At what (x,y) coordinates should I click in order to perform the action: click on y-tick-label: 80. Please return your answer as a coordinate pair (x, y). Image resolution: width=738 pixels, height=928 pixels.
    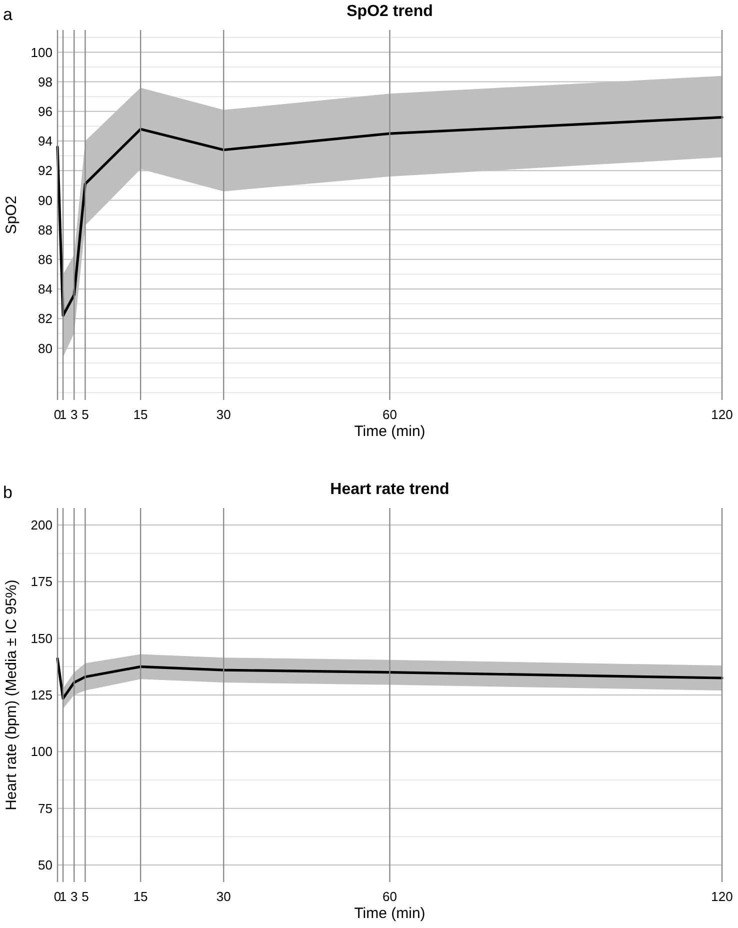
    Looking at the image, I should click on (45, 348).